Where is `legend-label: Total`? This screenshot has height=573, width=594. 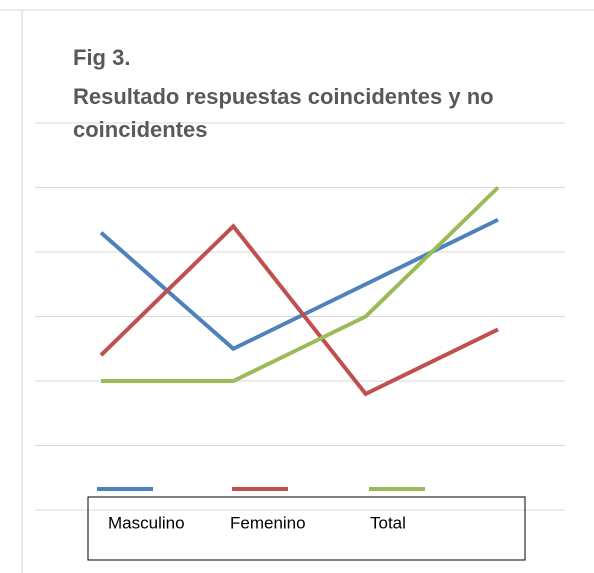
legend-label: Total is located at coordinates (388, 522).